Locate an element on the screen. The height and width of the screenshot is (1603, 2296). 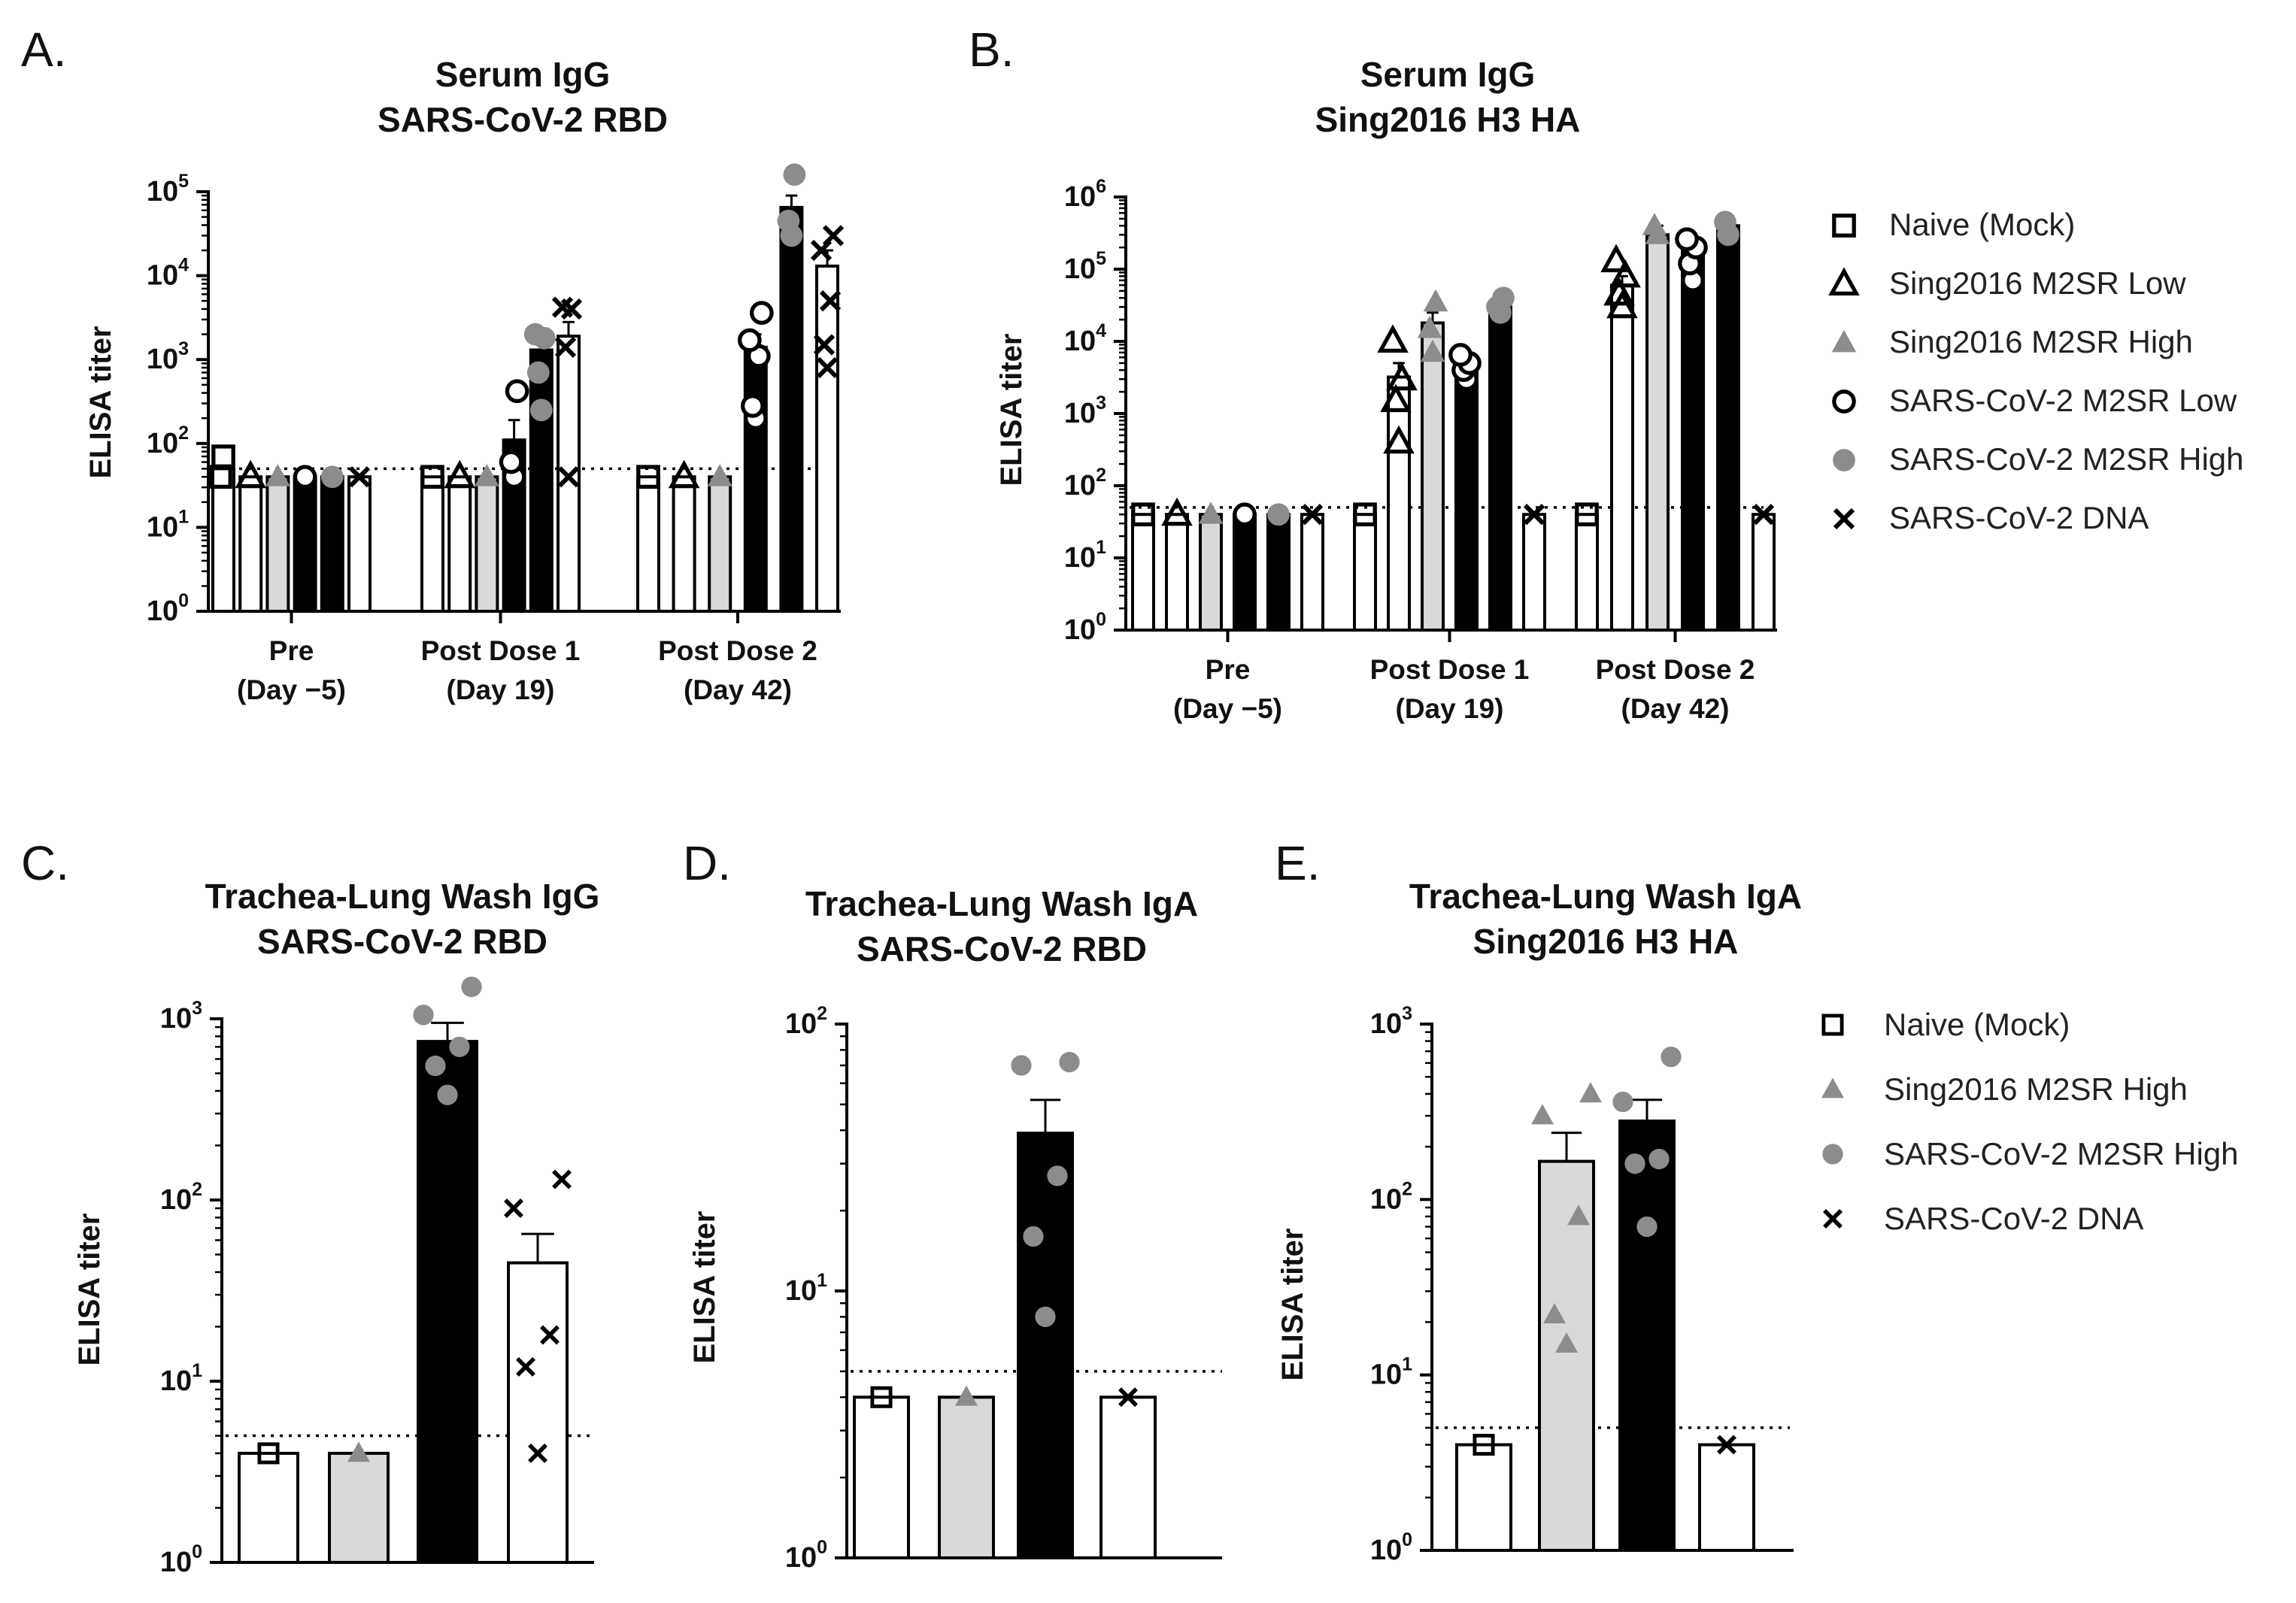
legend-top-label: SARS-CoV-2 M2SR High is located at coordinates (2066, 459).